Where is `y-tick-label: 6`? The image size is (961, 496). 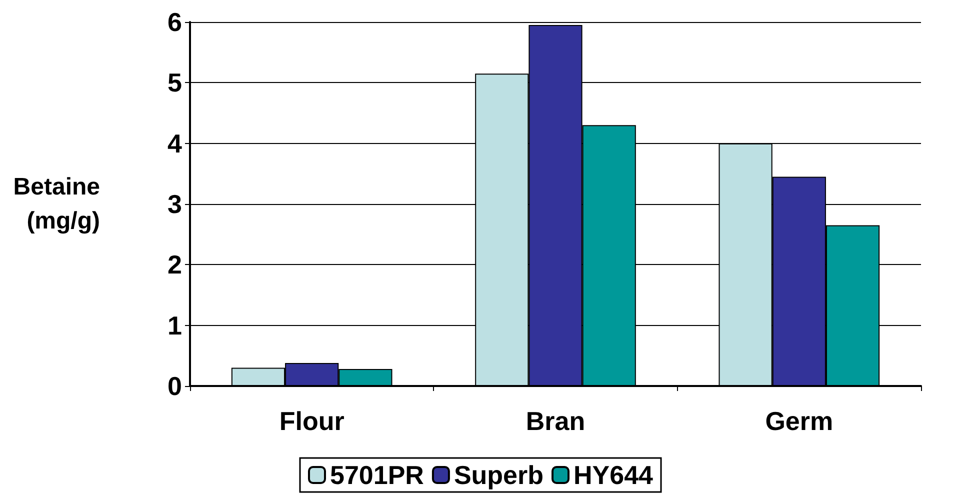 y-tick-label: 6 is located at coordinates (175, 22).